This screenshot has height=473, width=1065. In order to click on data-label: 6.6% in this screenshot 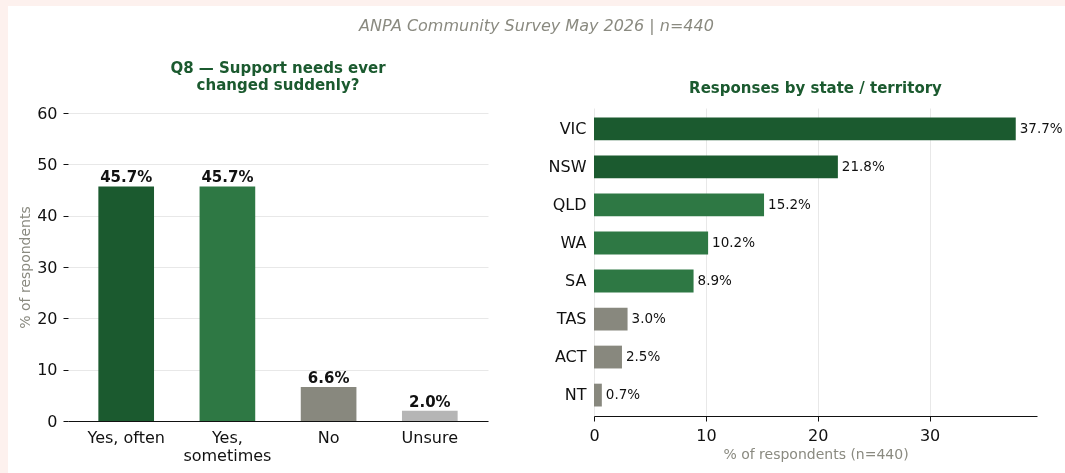, I will do `click(328, 378)`.